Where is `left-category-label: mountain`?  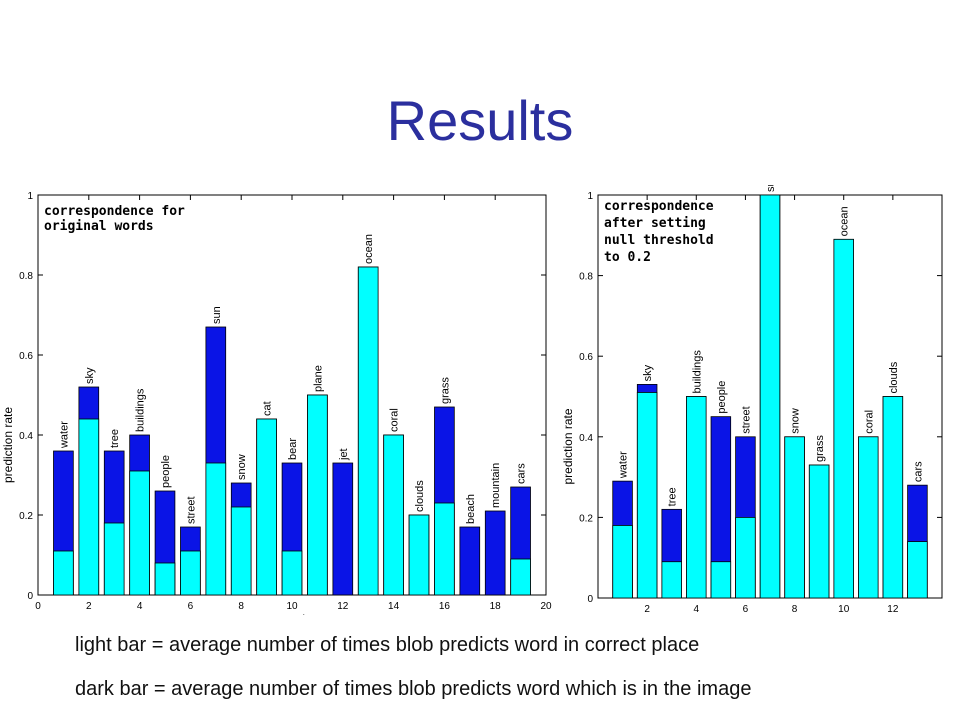
left-category-label: mountain is located at coordinates (496, 485).